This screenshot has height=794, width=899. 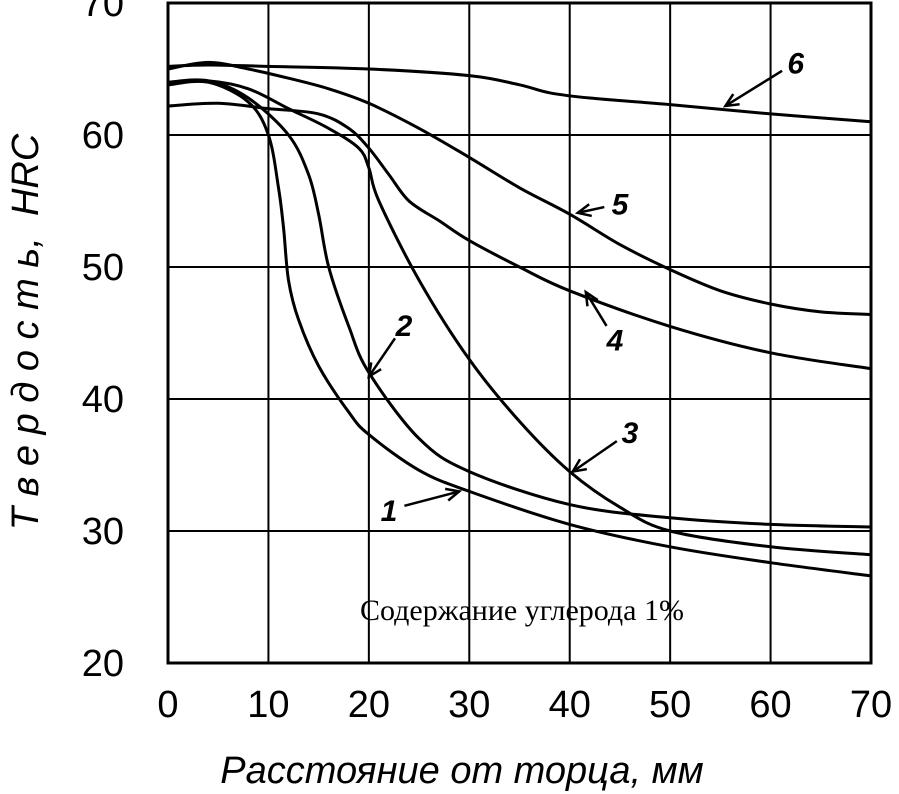 I want to click on y-tick-label: 30, so click(x=103, y=532).